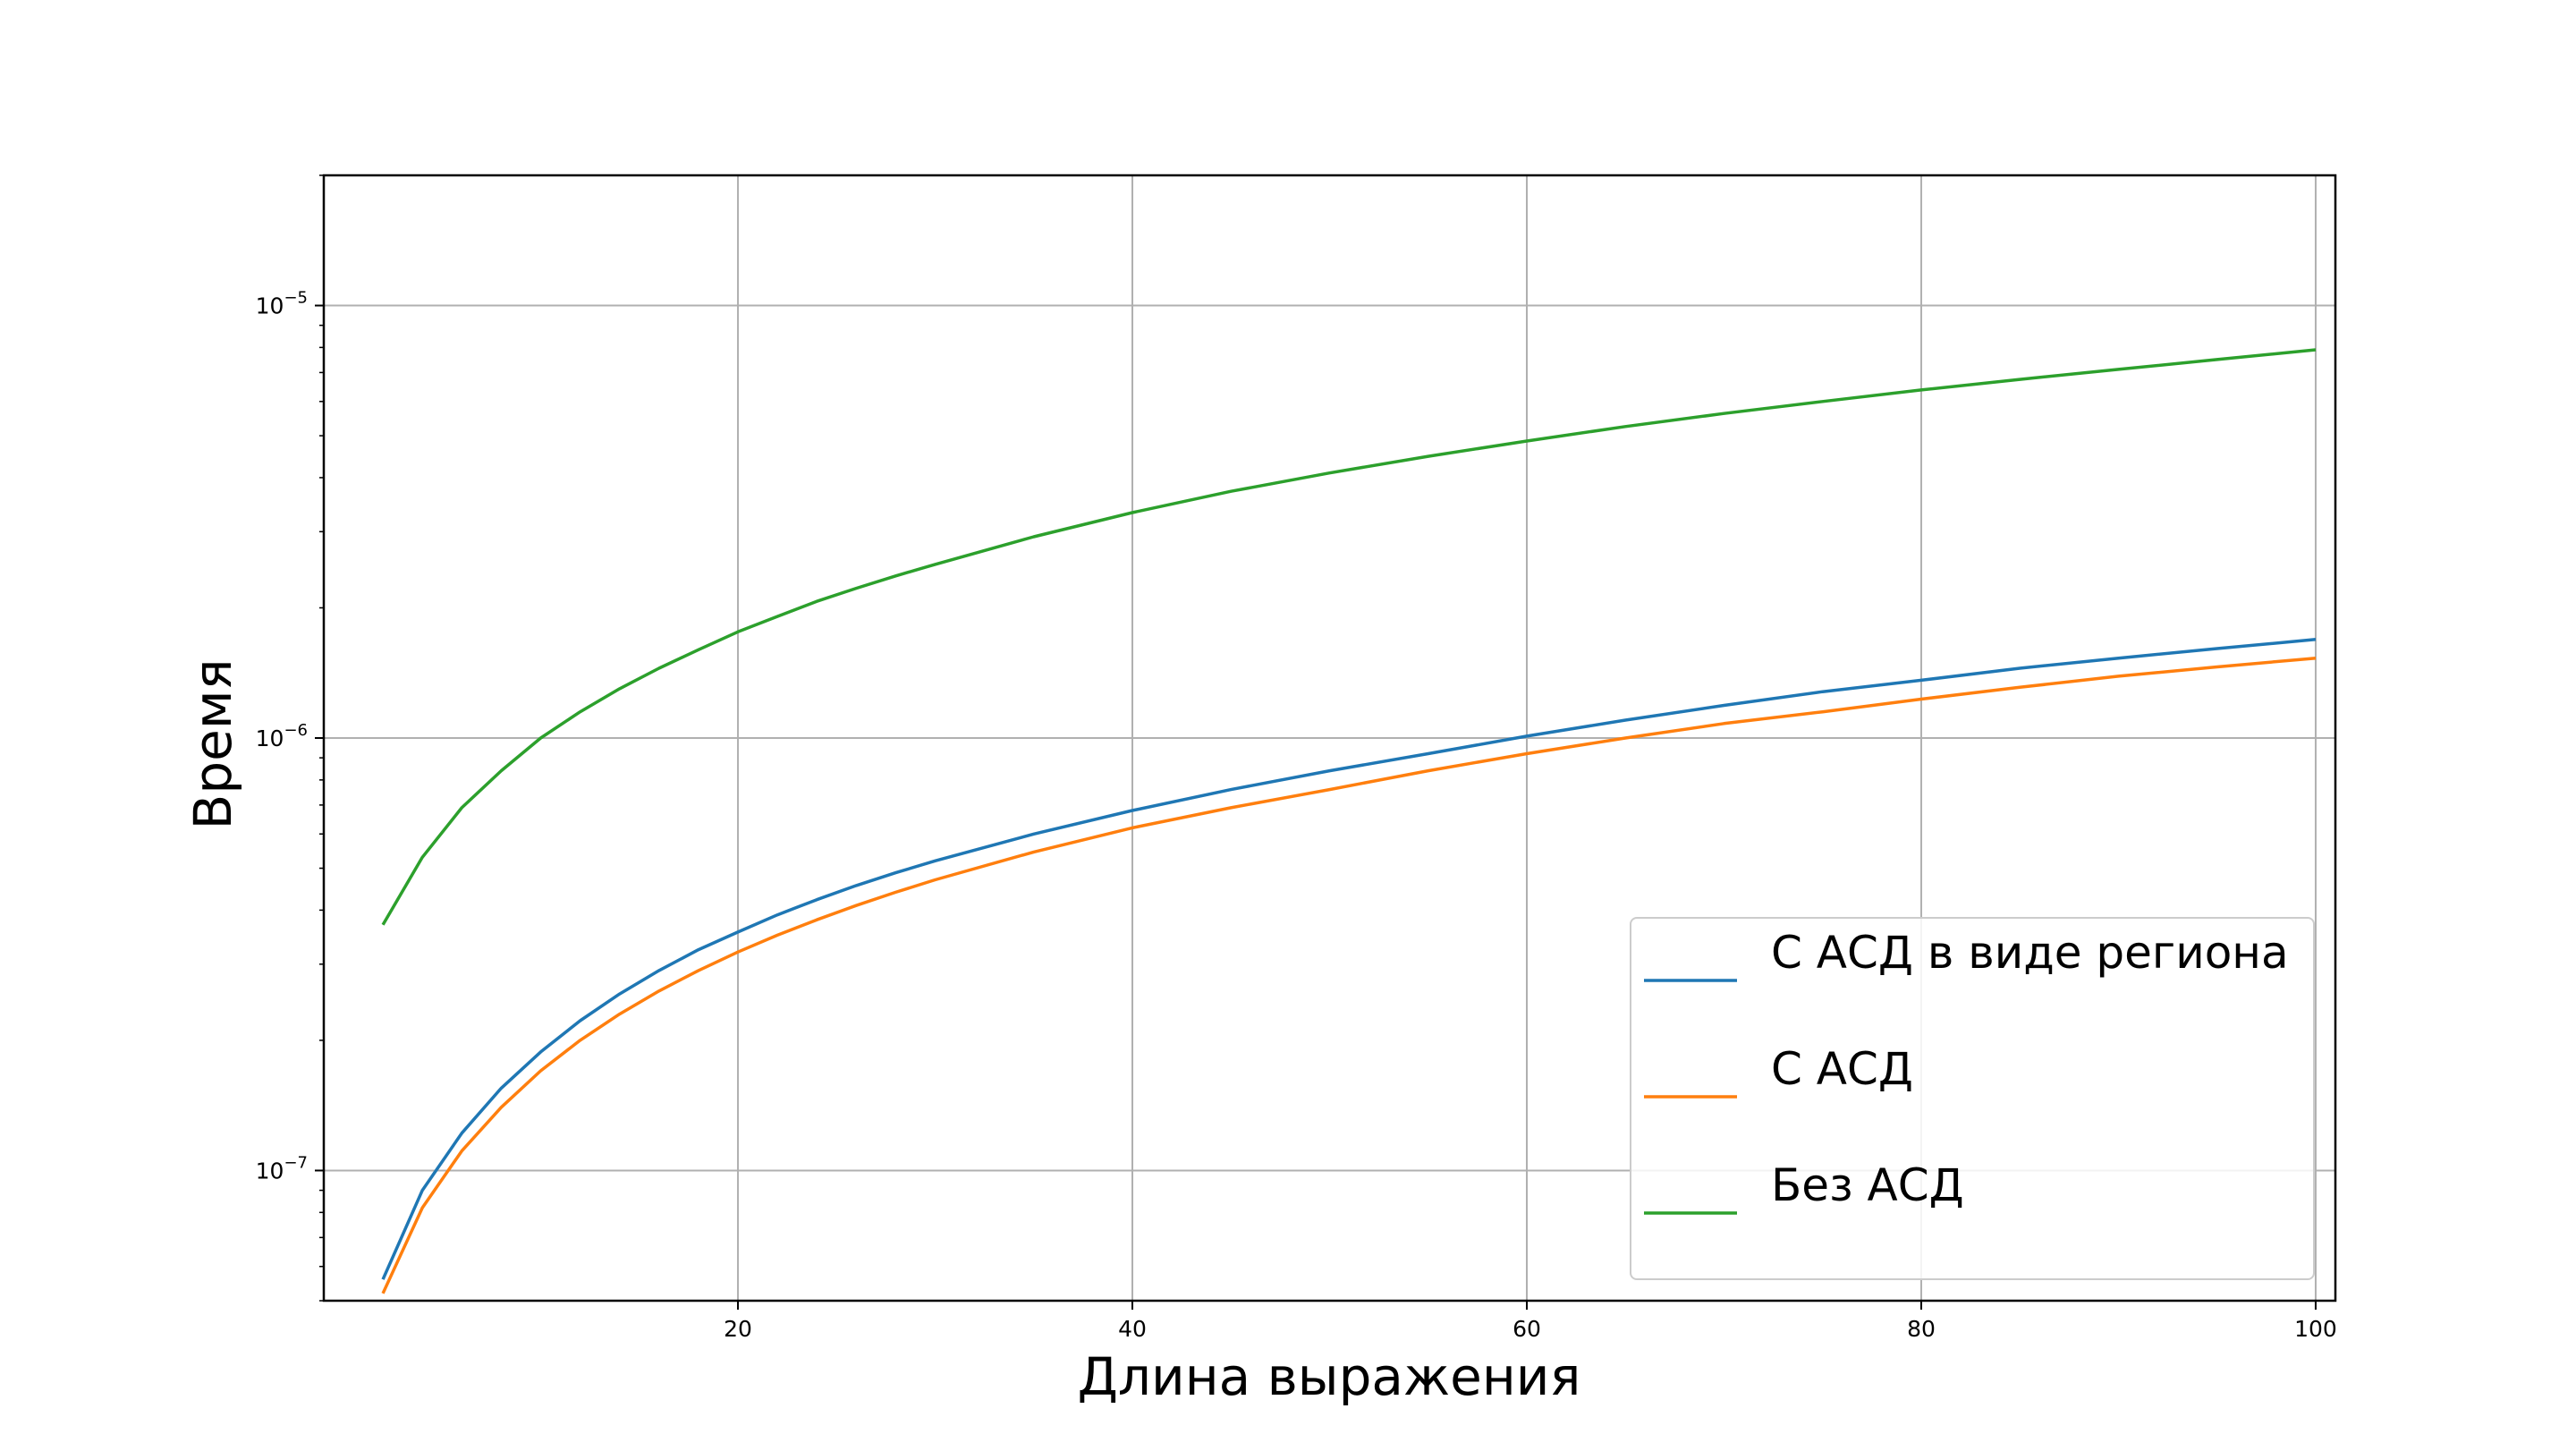 This screenshot has height=1451, width=2576. Describe the element at coordinates (1329, 1376) in the screenshot. I see `x-axis-label: Длина выражения` at that location.